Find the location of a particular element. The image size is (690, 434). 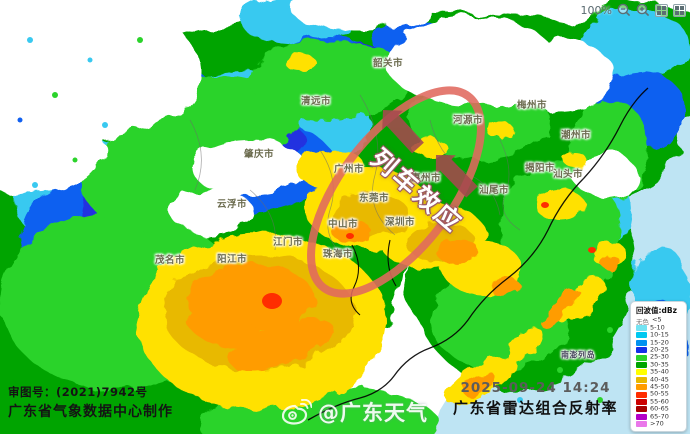

legend-row: 10-15 is located at coordinates (659, 335).